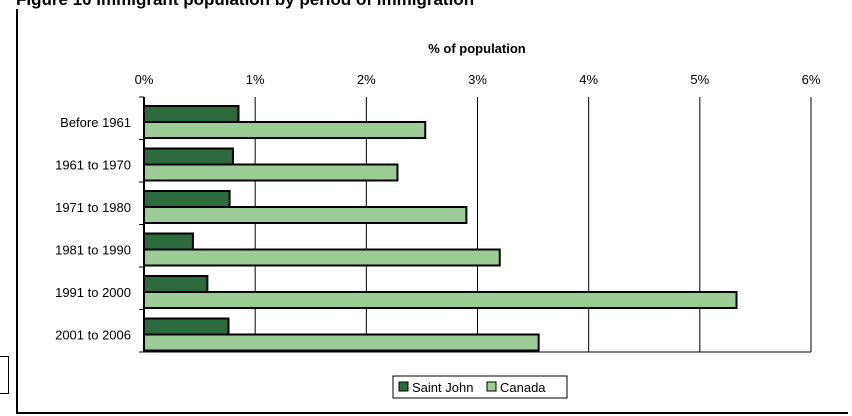  I want to click on x-tick-label: 4%, so click(588, 79).